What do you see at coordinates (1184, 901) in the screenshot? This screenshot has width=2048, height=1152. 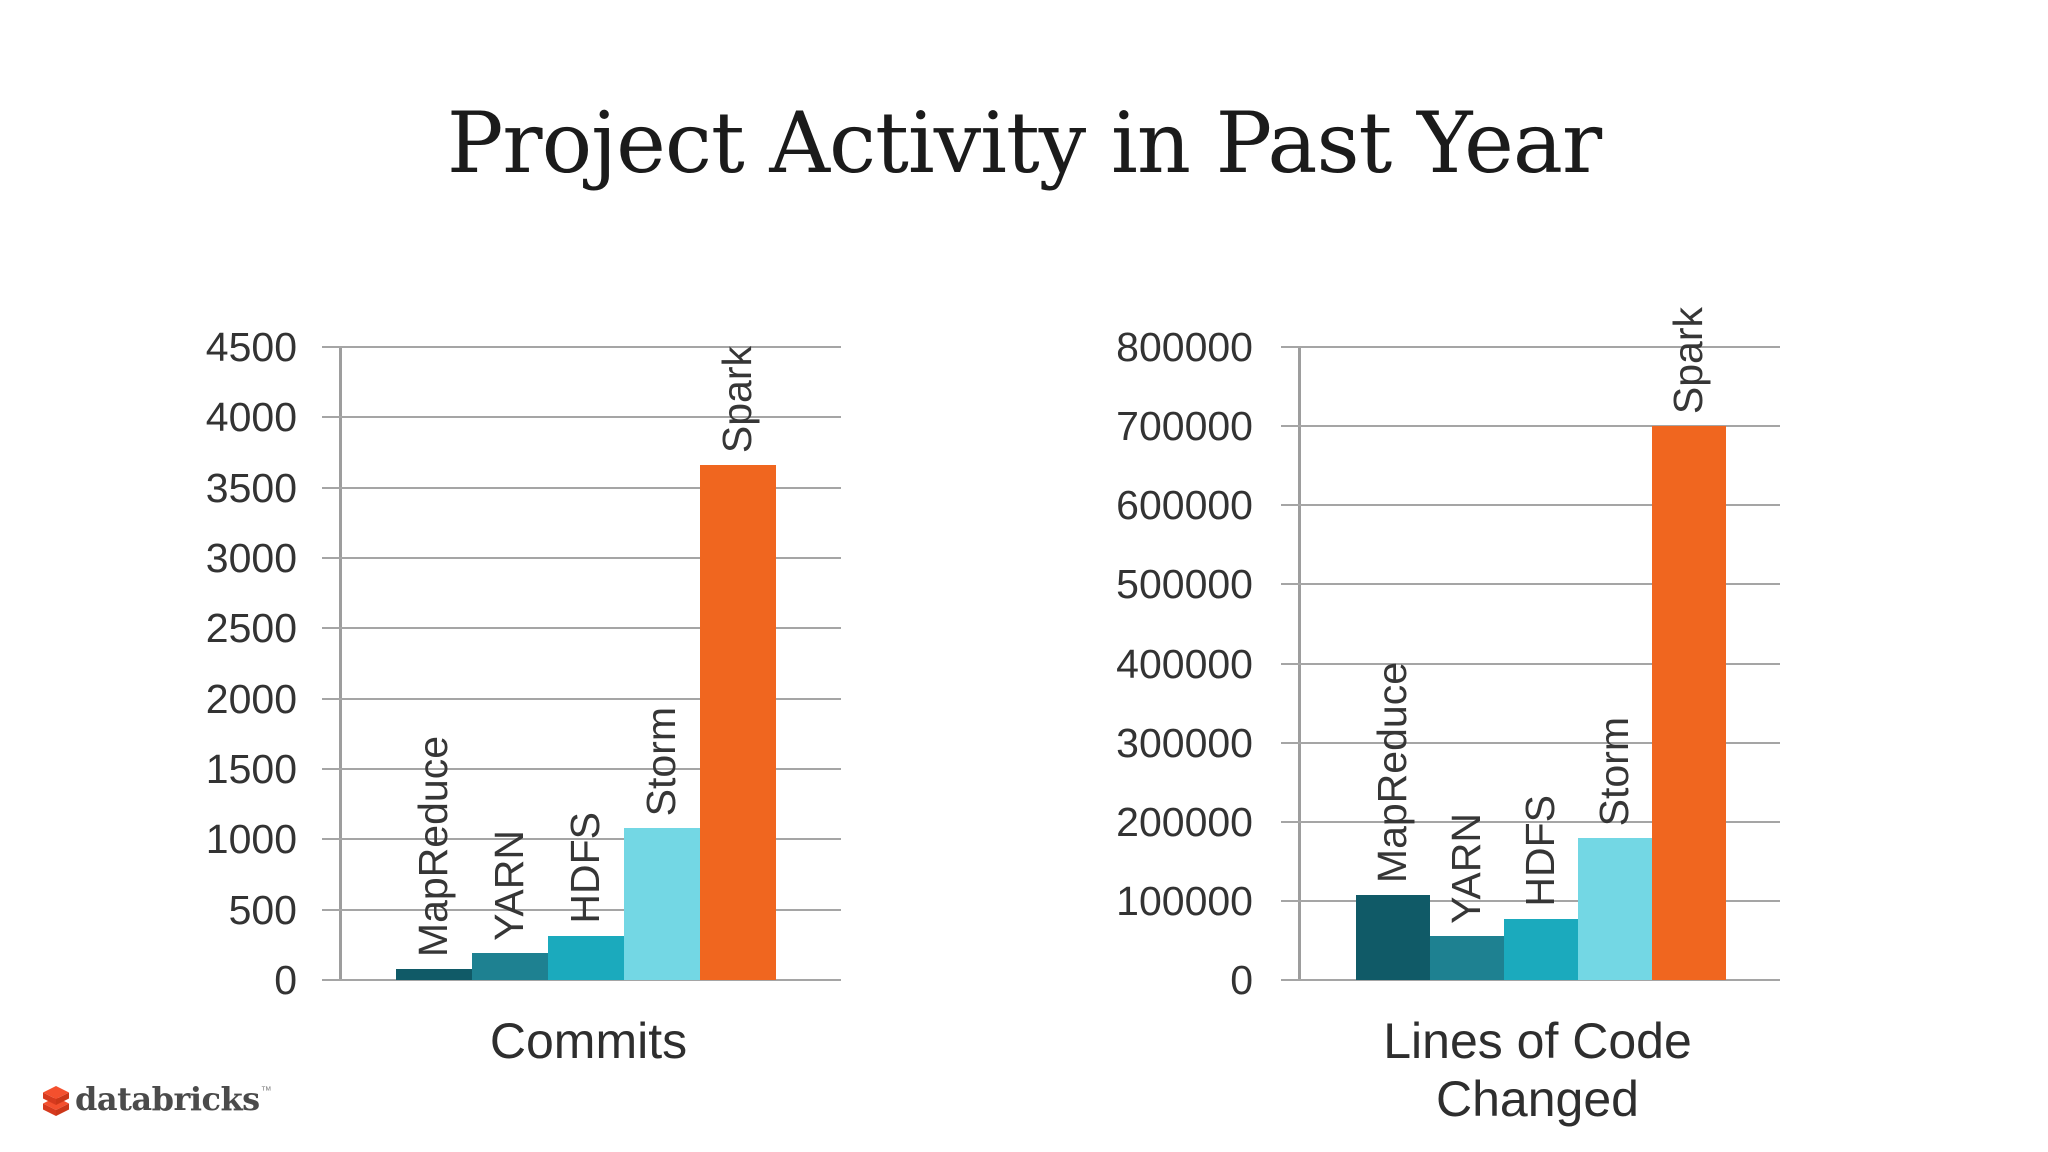 I see `y-axis-tick-label: 100000` at bounding box center [1184, 901].